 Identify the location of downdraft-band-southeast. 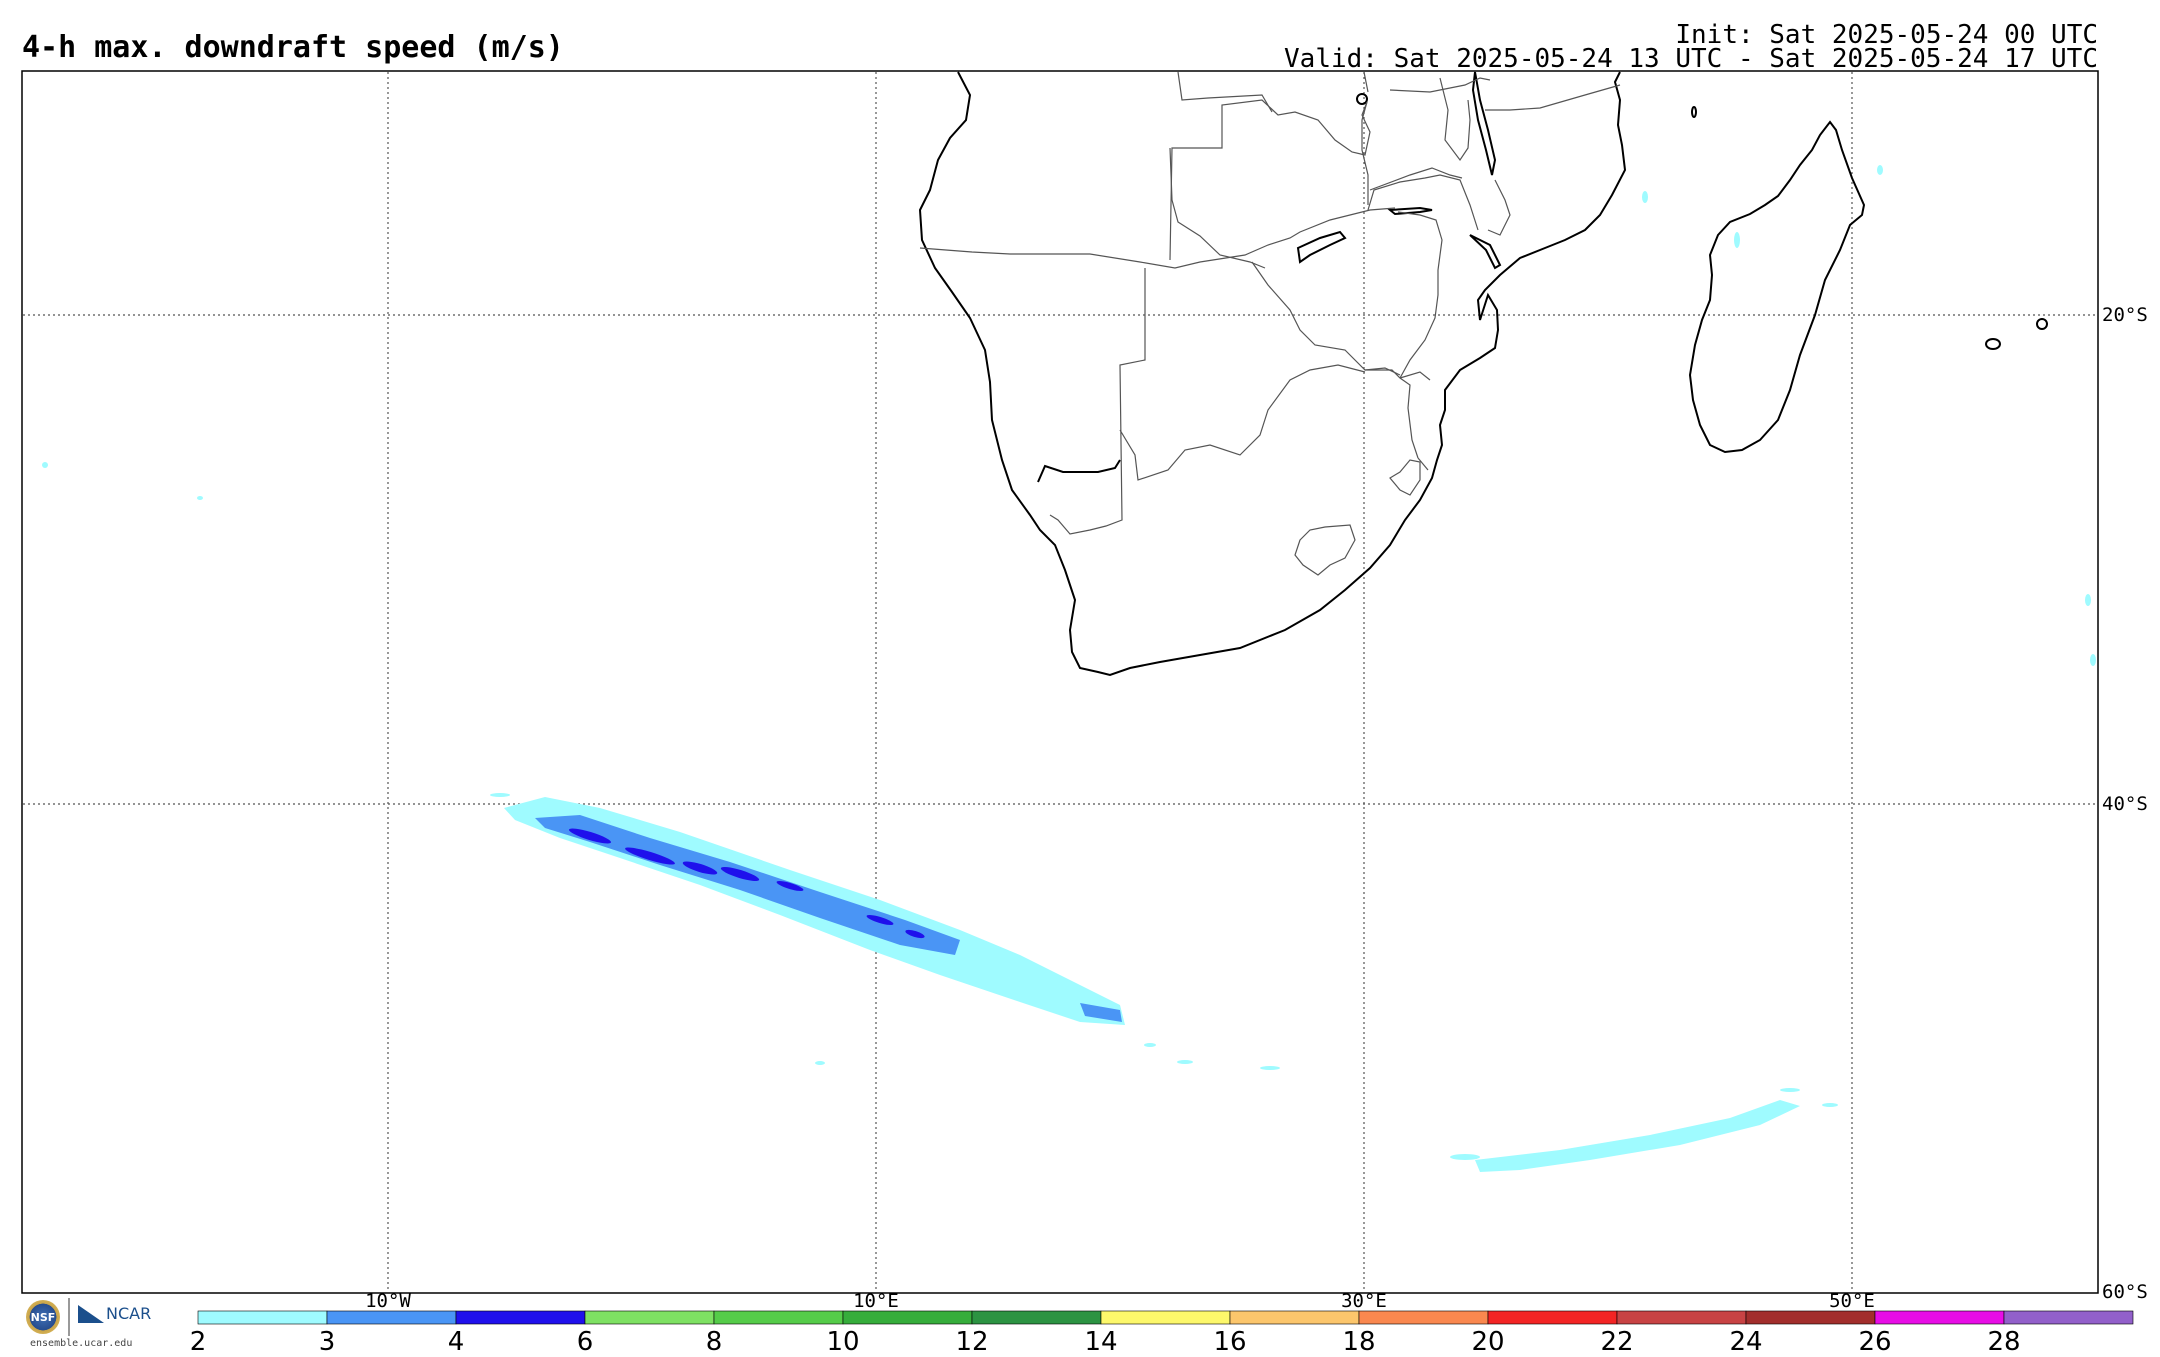
(1644, 1130).